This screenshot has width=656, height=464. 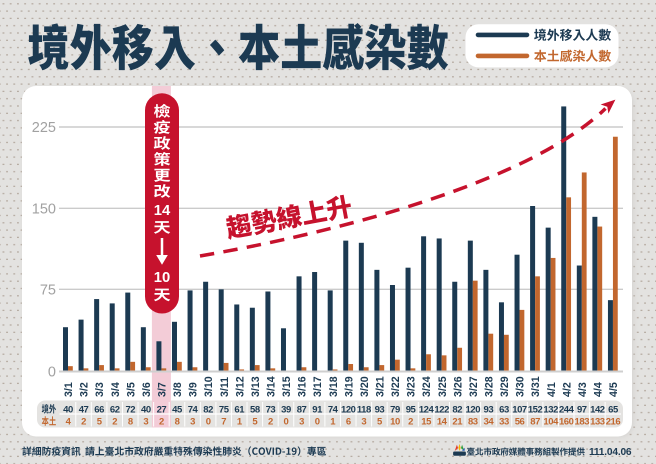 What do you see at coordinates (551, 422) in the screenshot?
I see `svg-text: 104` at bounding box center [551, 422].